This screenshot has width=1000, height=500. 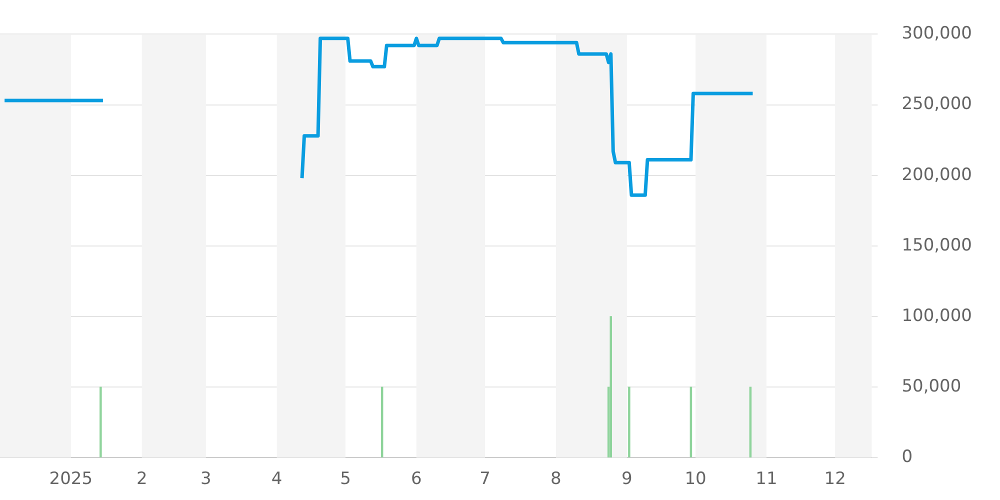 What do you see at coordinates (937, 316) in the screenshot?
I see `y-tick-label: 100,000` at bounding box center [937, 316].